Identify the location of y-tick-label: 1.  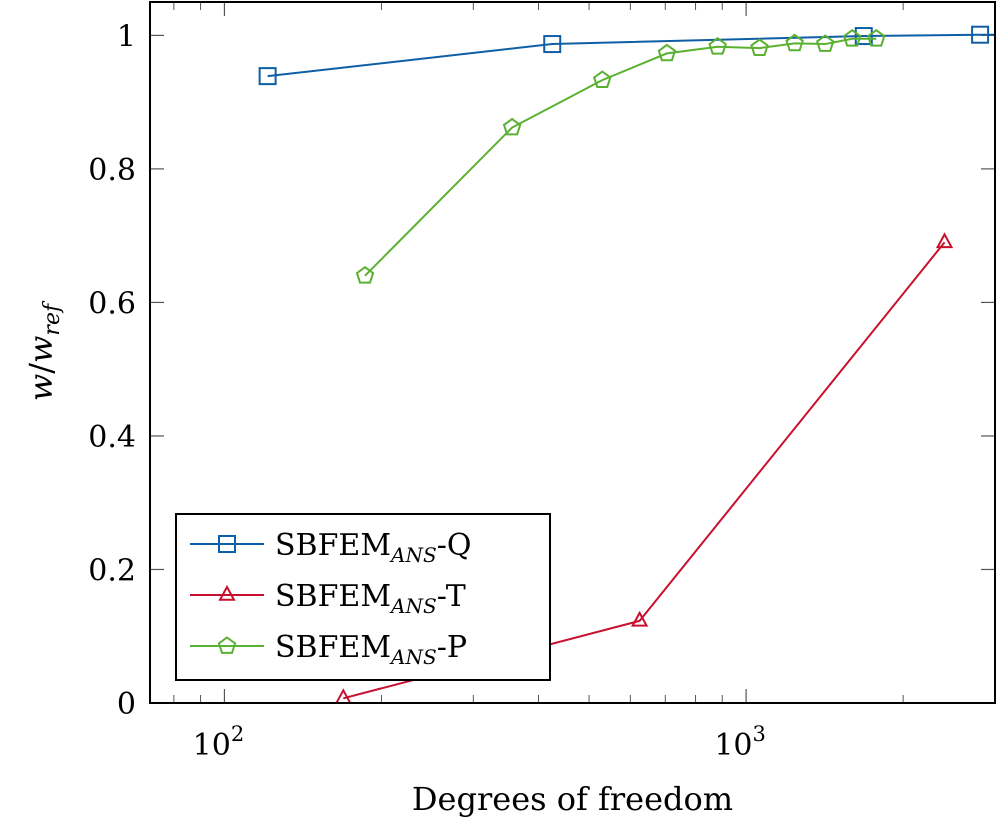
(126, 36).